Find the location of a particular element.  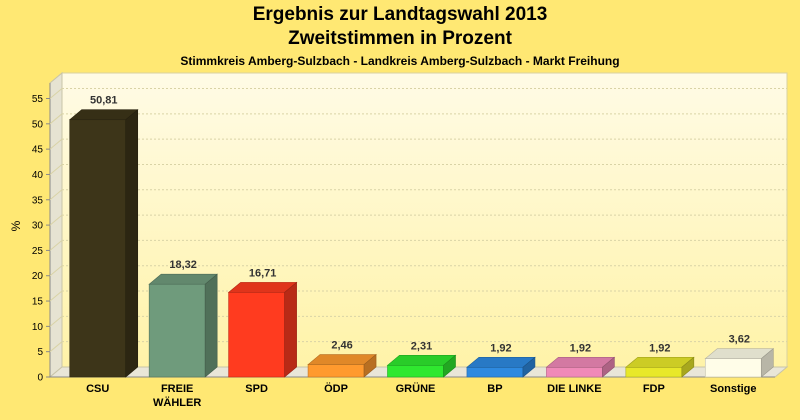

x-tick-label: FDP is located at coordinates (654, 389).